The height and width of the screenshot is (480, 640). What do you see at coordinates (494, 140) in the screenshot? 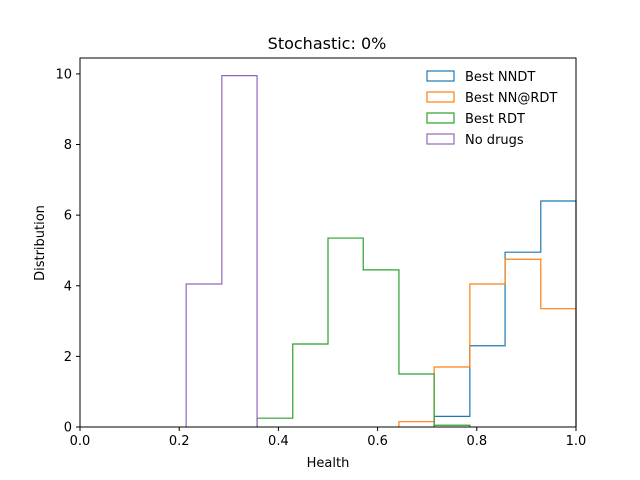
I see `legend-label-3: No drugs` at bounding box center [494, 140].